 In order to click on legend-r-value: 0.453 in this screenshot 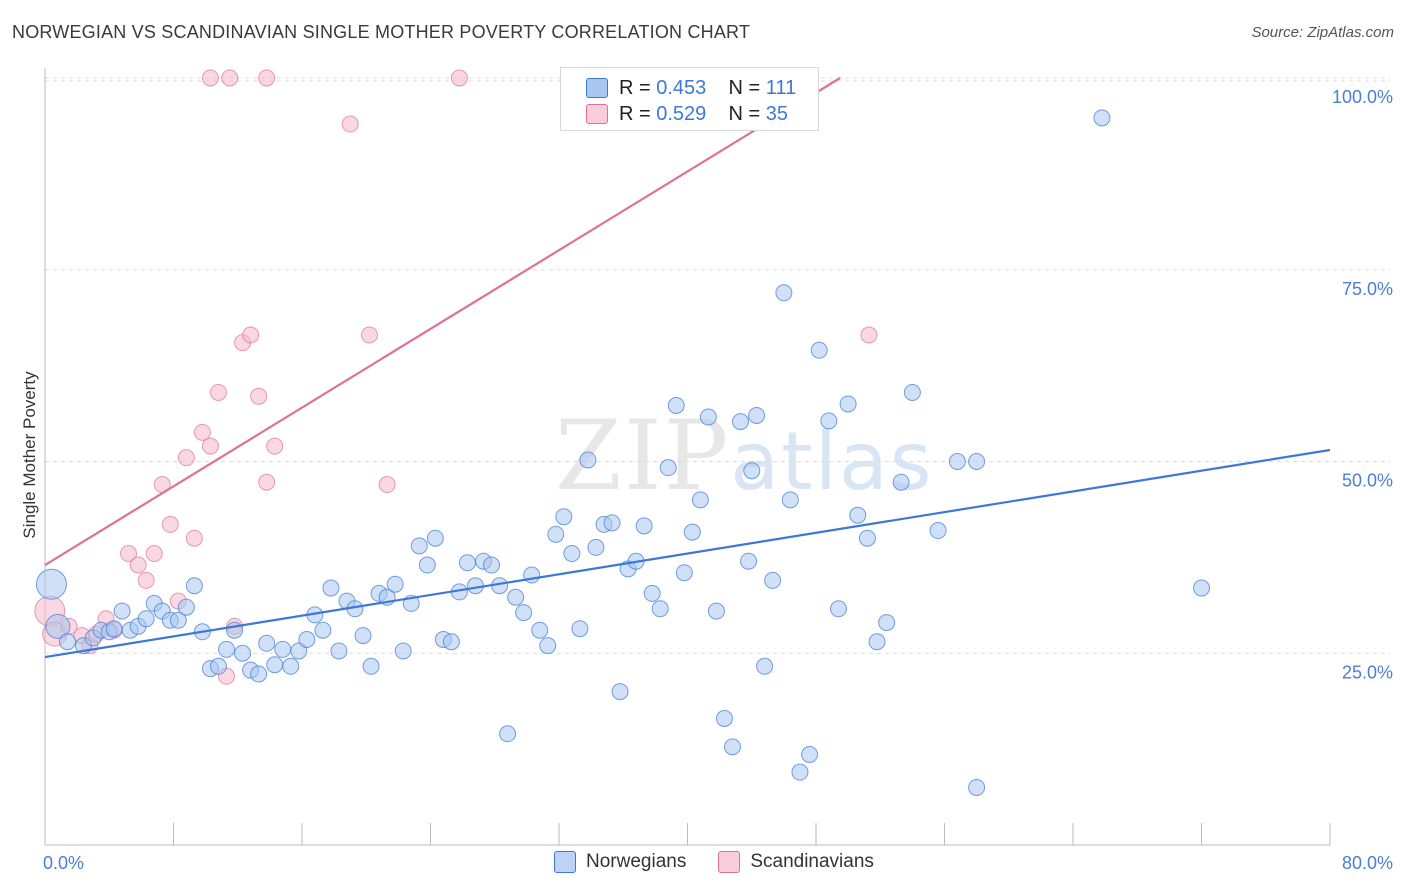, I will do `click(681, 87)`.